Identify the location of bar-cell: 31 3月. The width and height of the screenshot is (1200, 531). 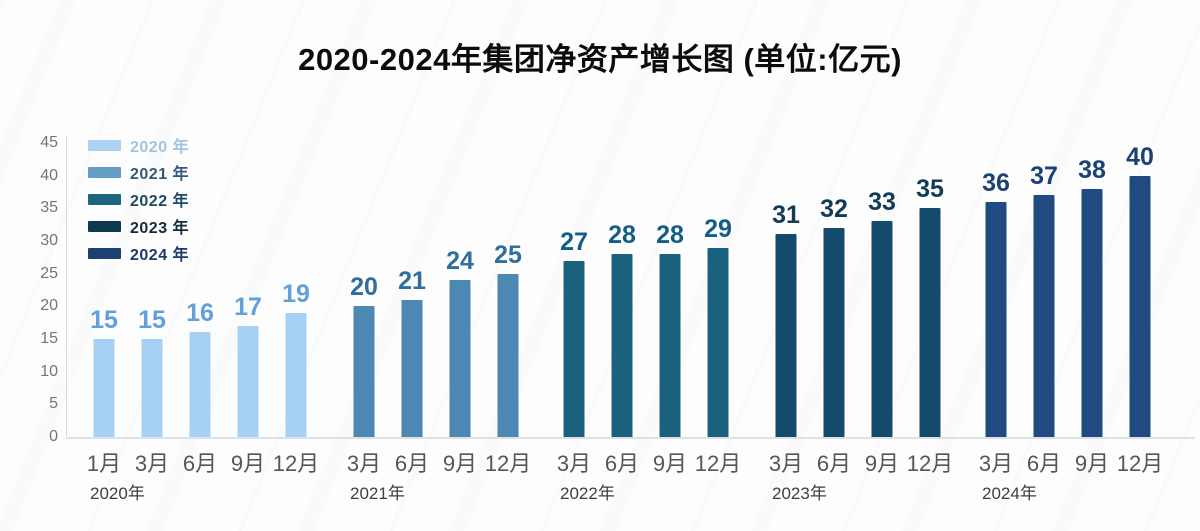
(786, 265).